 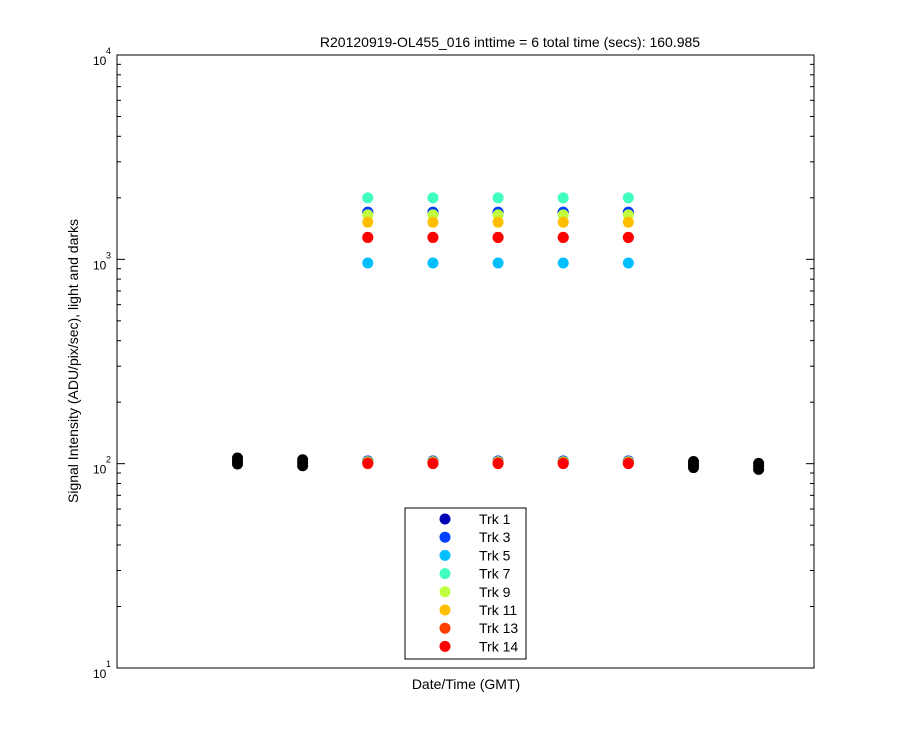 I want to click on y-tick-exponent: 3, so click(x=108, y=255).